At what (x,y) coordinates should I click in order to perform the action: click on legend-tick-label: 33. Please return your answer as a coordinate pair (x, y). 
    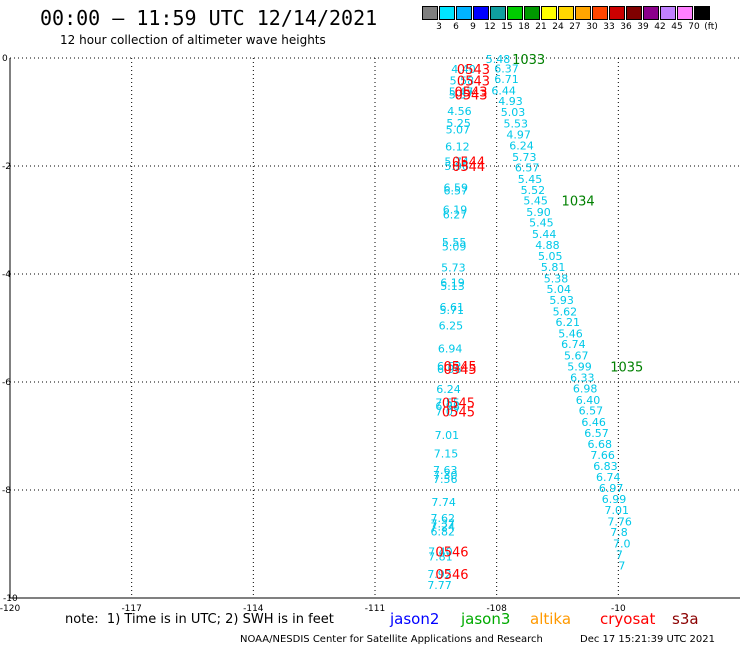
    Looking at the image, I should click on (609, 27).